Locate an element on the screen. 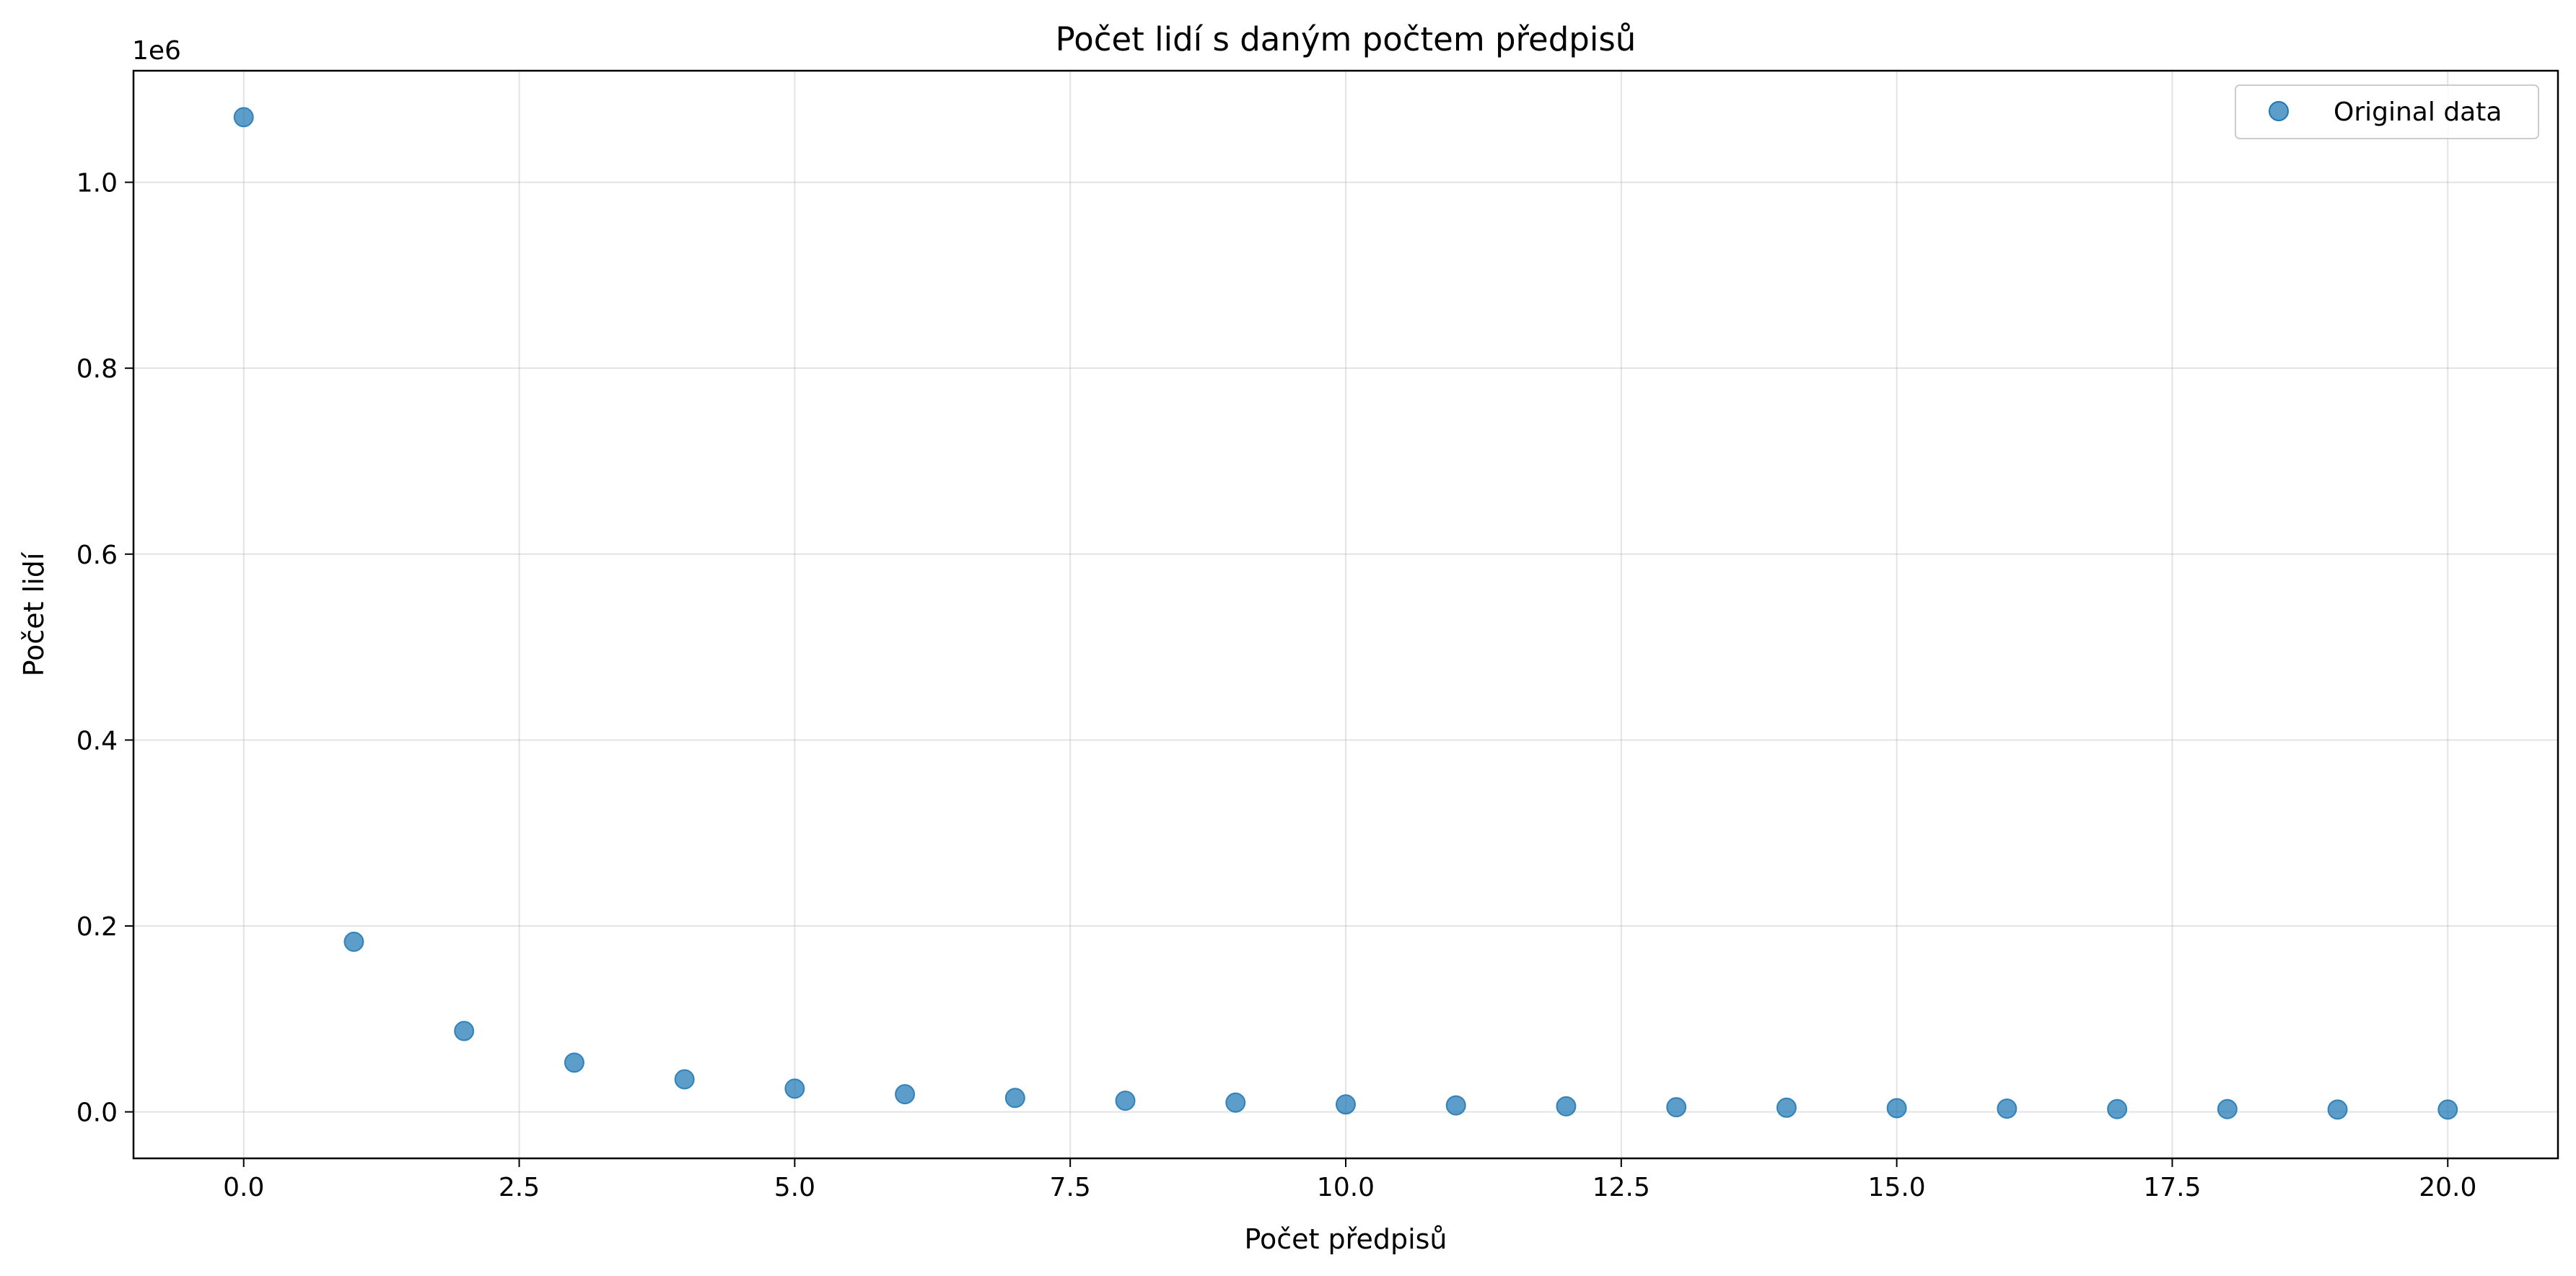  x-axis-label: Počet předpisů is located at coordinates (1345, 1239).